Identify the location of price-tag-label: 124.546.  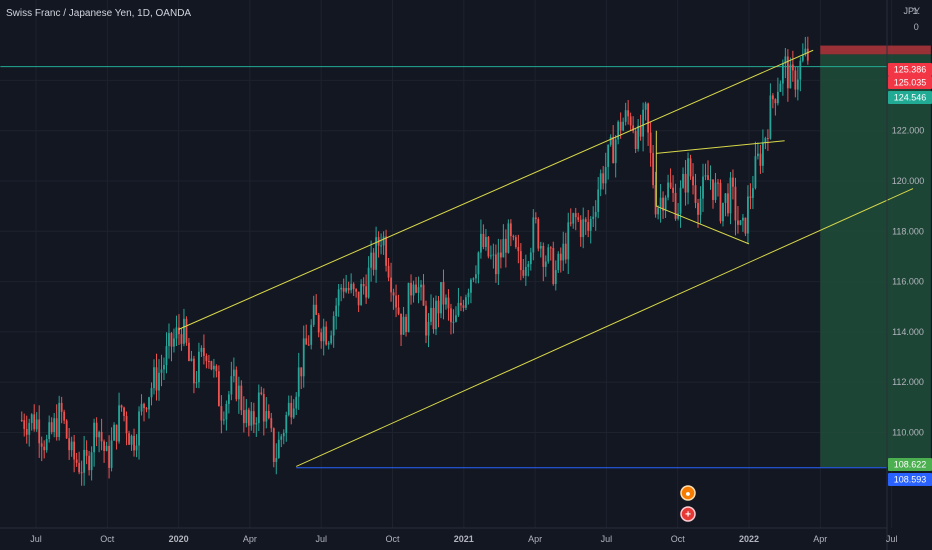
(910, 98).